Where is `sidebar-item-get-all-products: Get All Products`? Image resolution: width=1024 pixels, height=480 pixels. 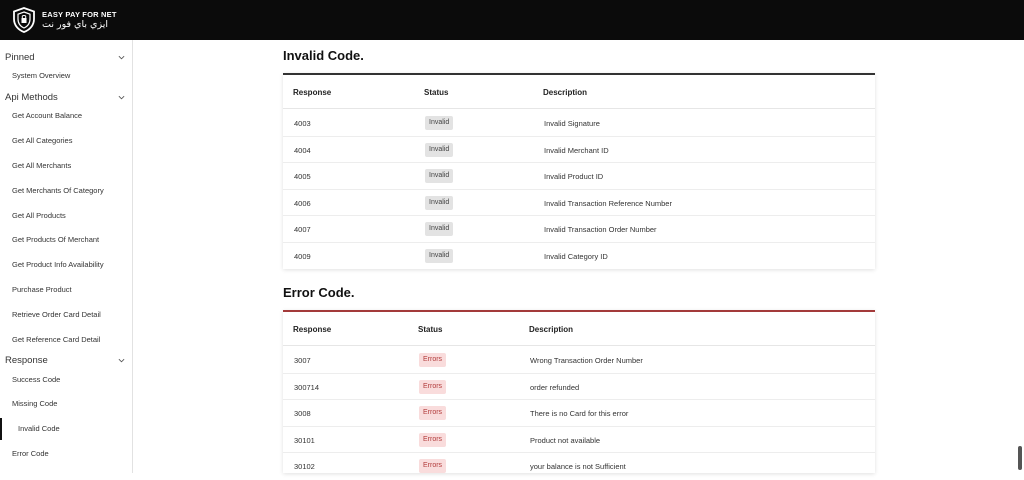 sidebar-item-get-all-products: Get All Products is located at coordinates (39, 215).